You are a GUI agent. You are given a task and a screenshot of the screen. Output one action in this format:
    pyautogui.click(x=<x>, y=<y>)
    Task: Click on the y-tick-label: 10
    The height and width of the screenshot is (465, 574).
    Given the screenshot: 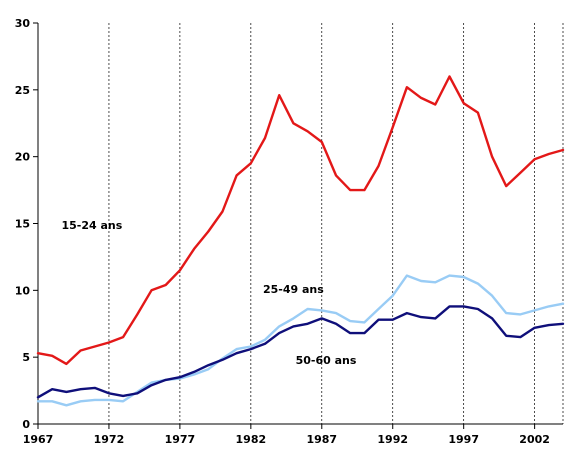 What is the action you would take?
    pyautogui.click(x=23, y=290)
    